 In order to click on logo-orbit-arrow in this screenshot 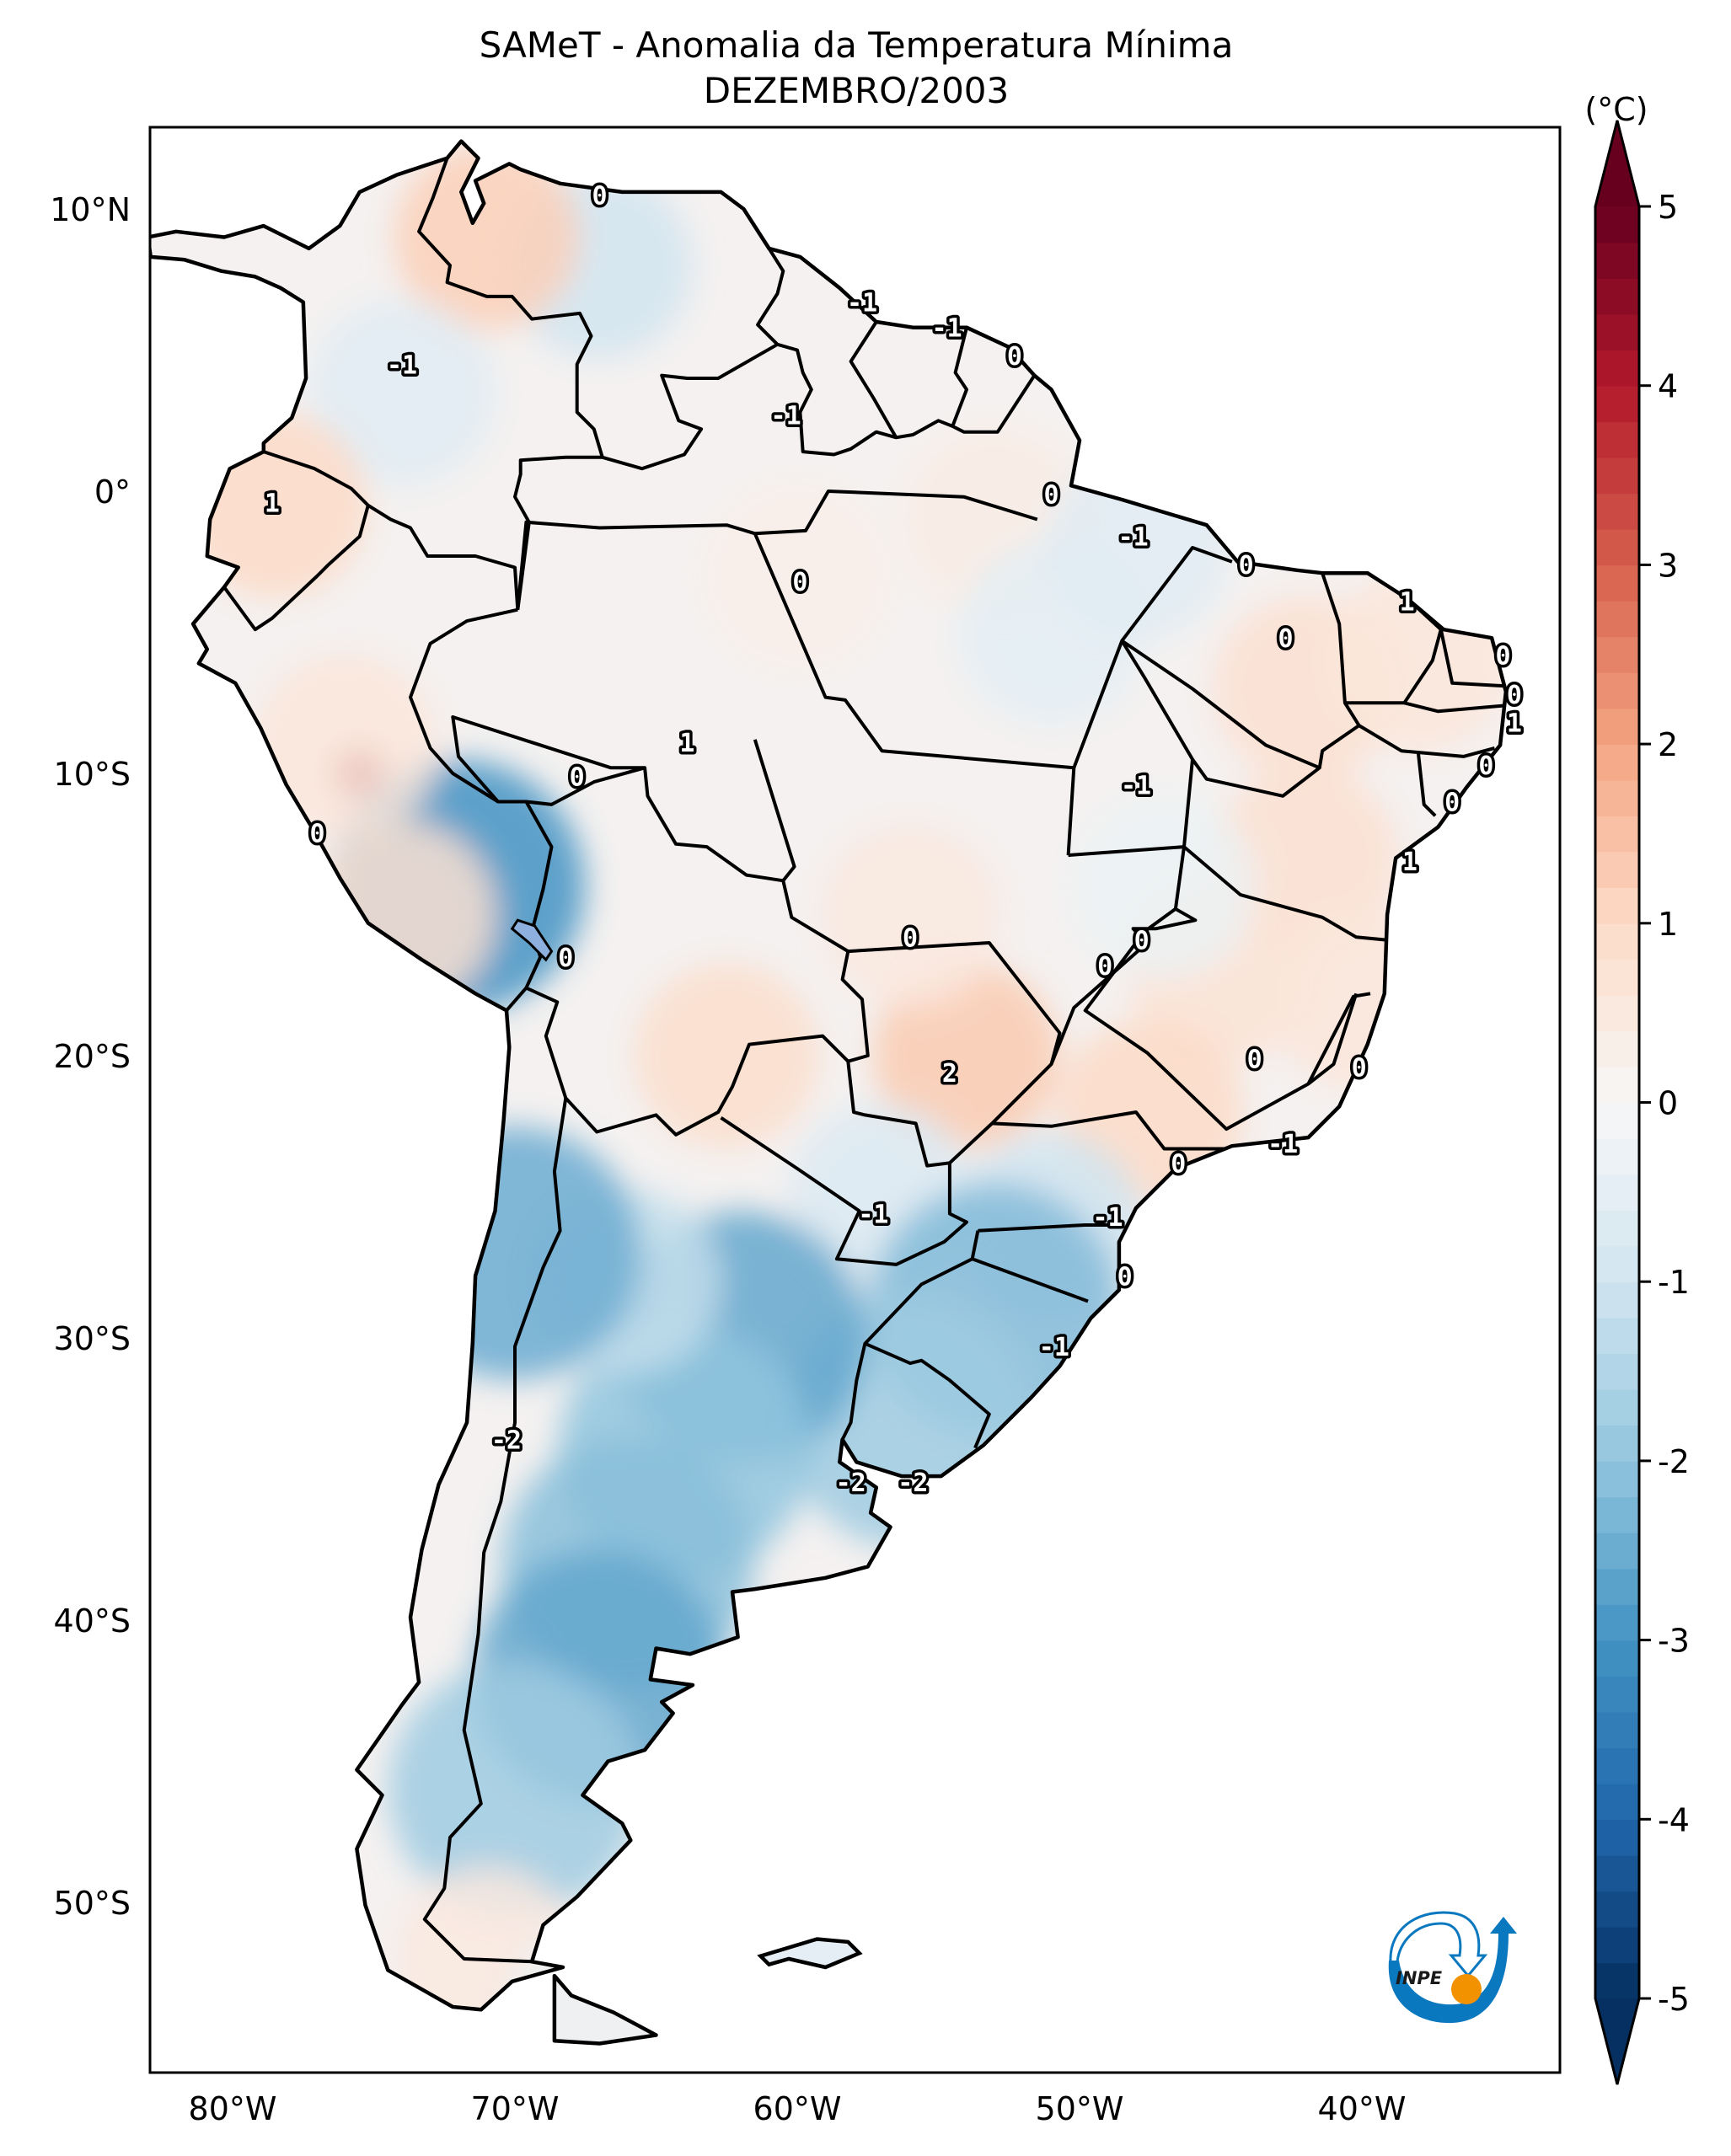, I will do `click(1438, 1944)`.